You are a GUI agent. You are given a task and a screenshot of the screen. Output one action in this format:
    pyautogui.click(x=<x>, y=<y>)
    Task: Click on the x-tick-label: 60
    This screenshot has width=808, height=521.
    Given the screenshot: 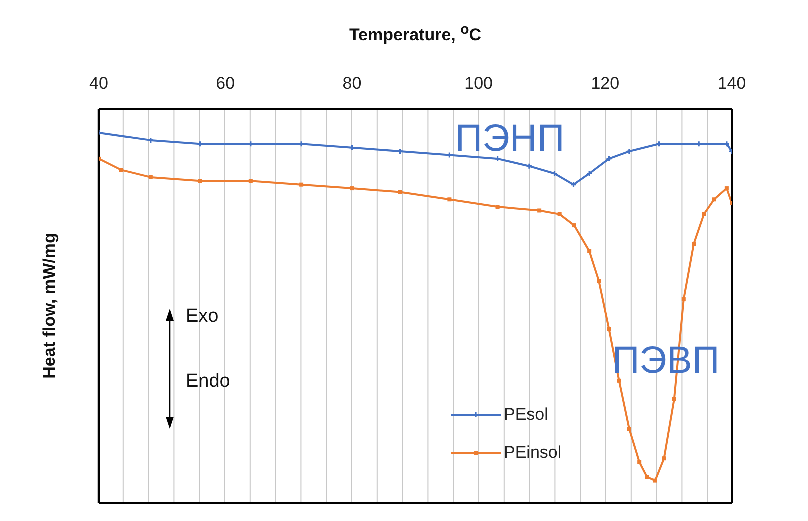 What is the action you would take?
    pyautogui.click(x=226, y=83)
    